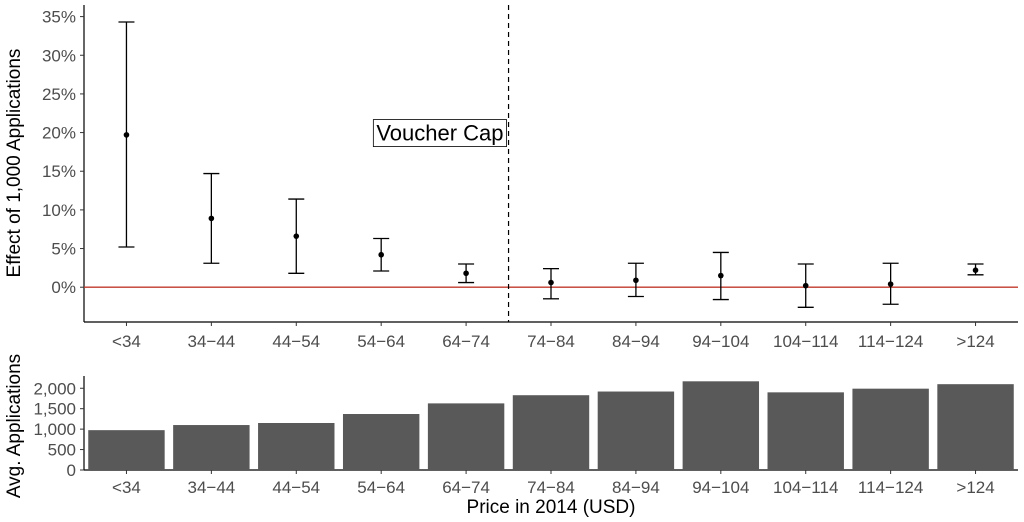  Describe the element at coordinates (551, 487) in the screenshot. I see `bottom-x-tick-label: 74−84` at that location.